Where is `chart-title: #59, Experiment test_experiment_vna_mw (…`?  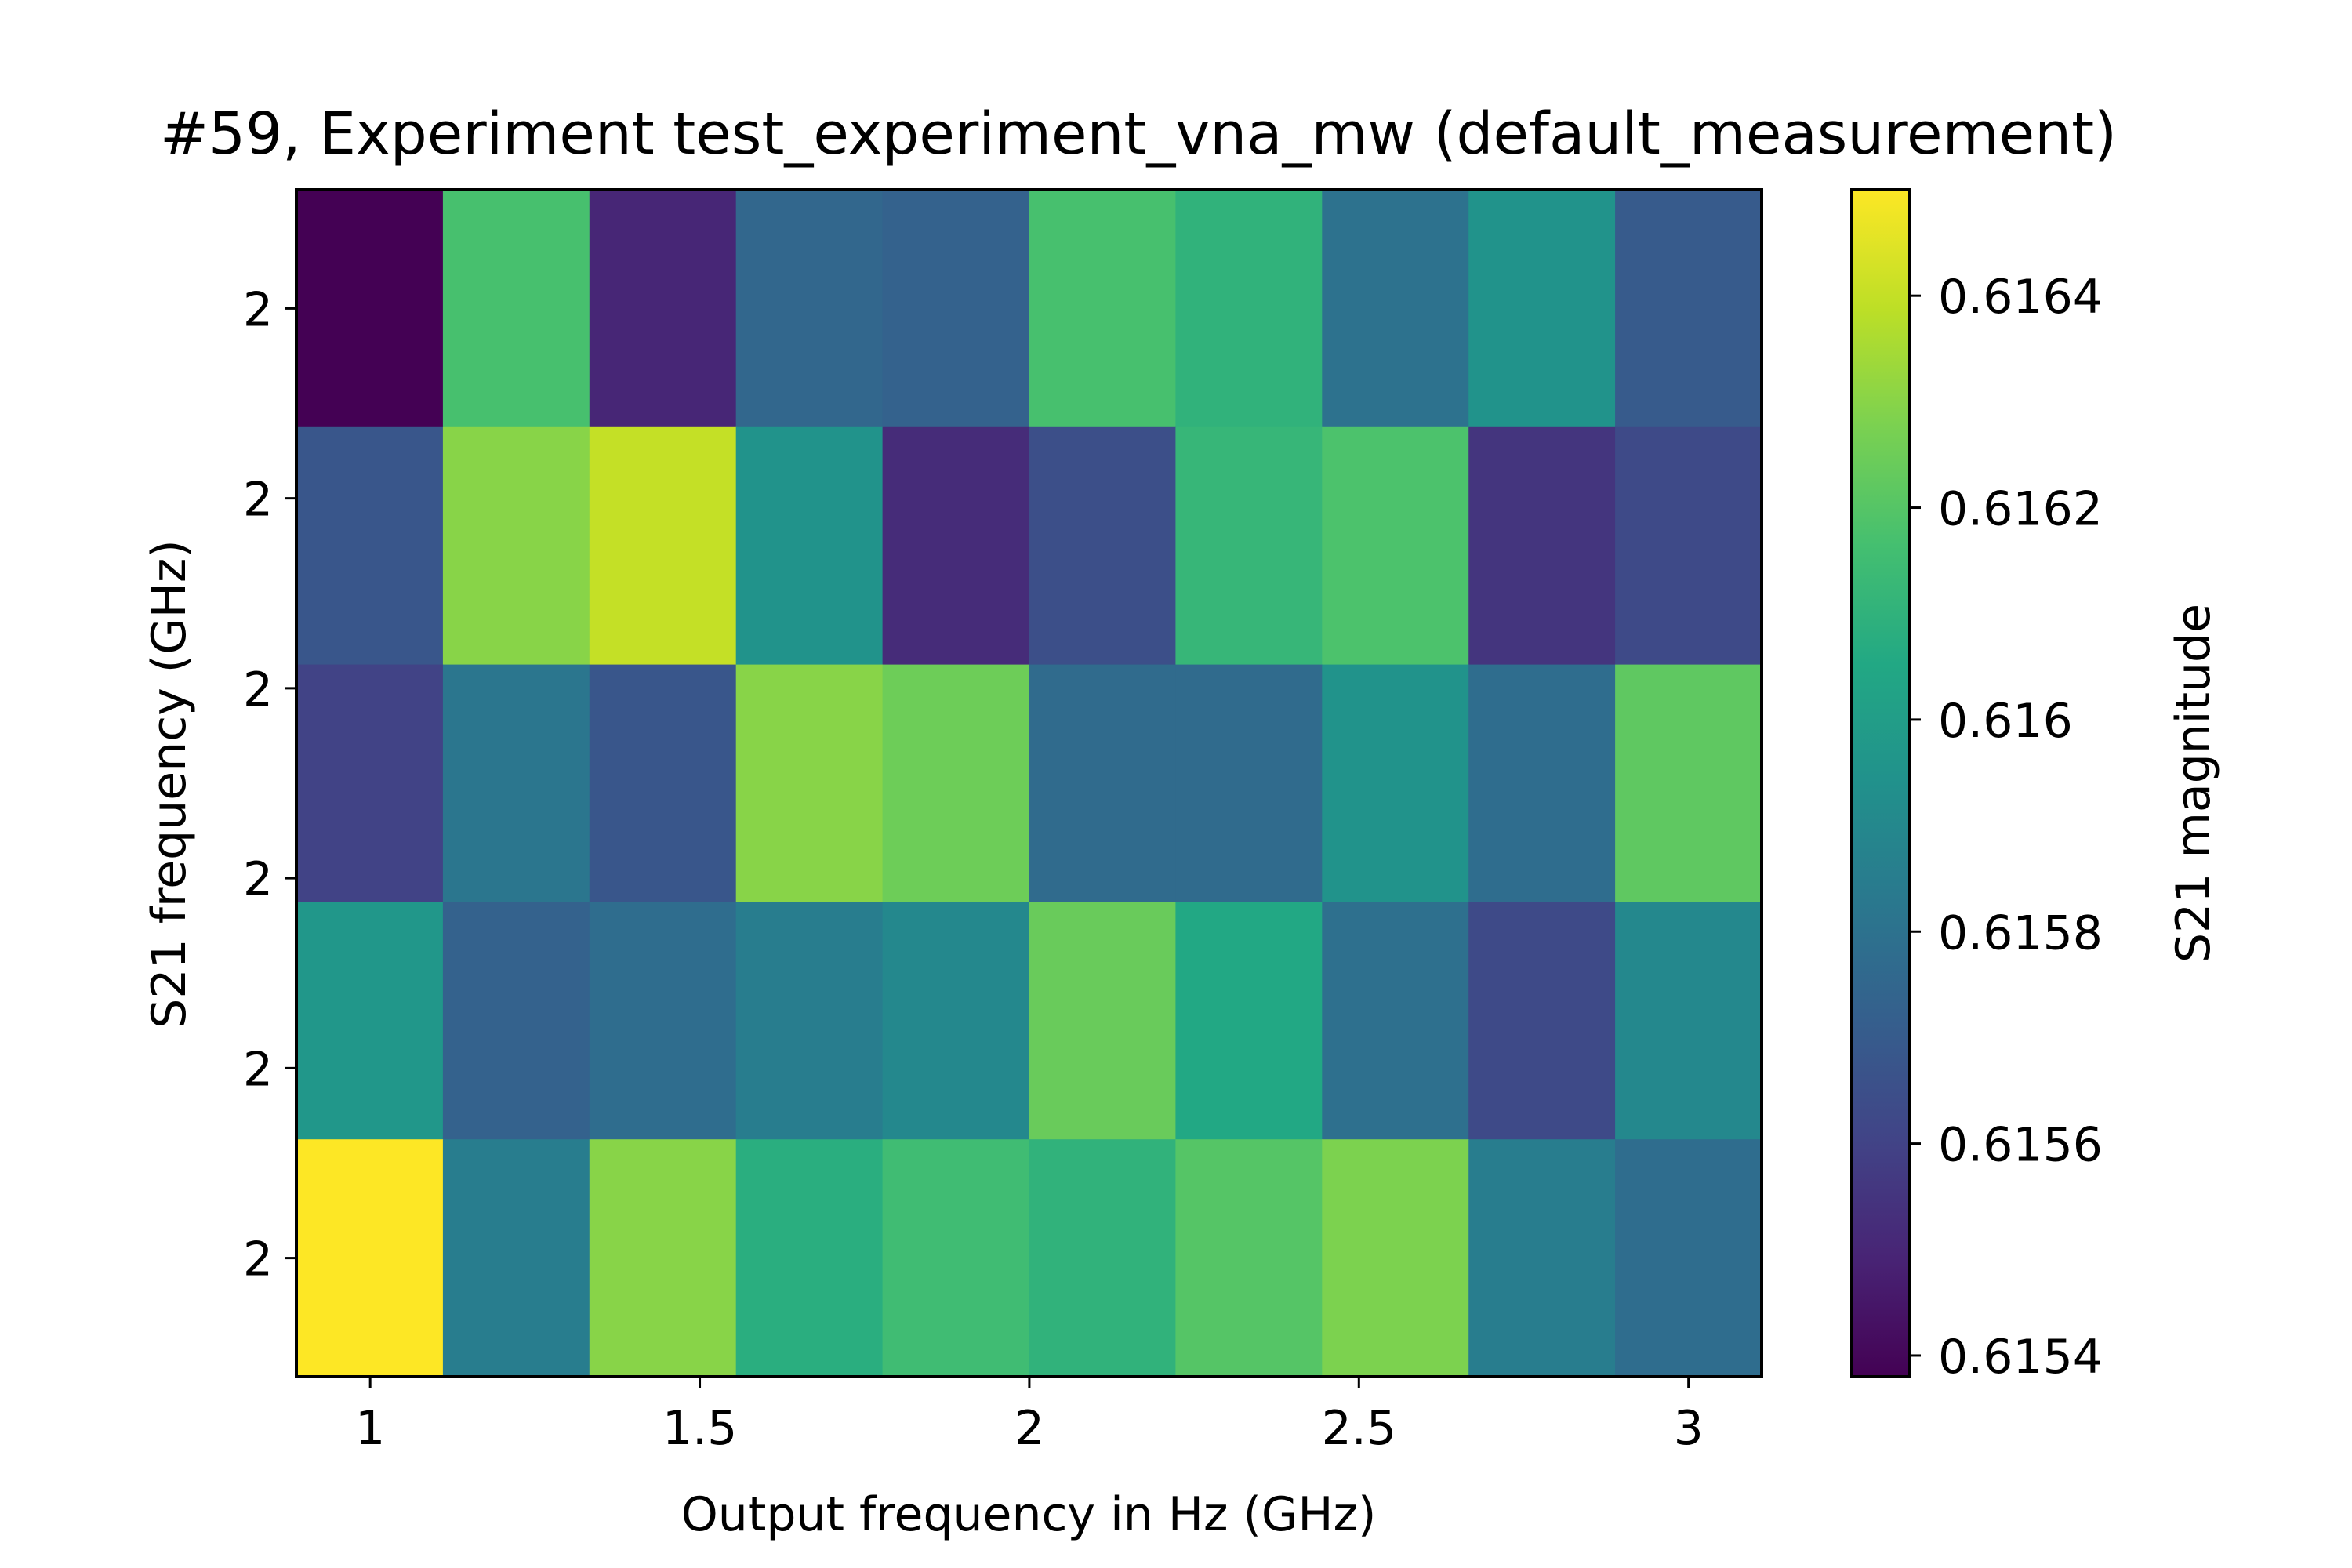 chart-title: #59, Experiment test_experiment_vna_mw (… is located at coordinates (1138, 134).